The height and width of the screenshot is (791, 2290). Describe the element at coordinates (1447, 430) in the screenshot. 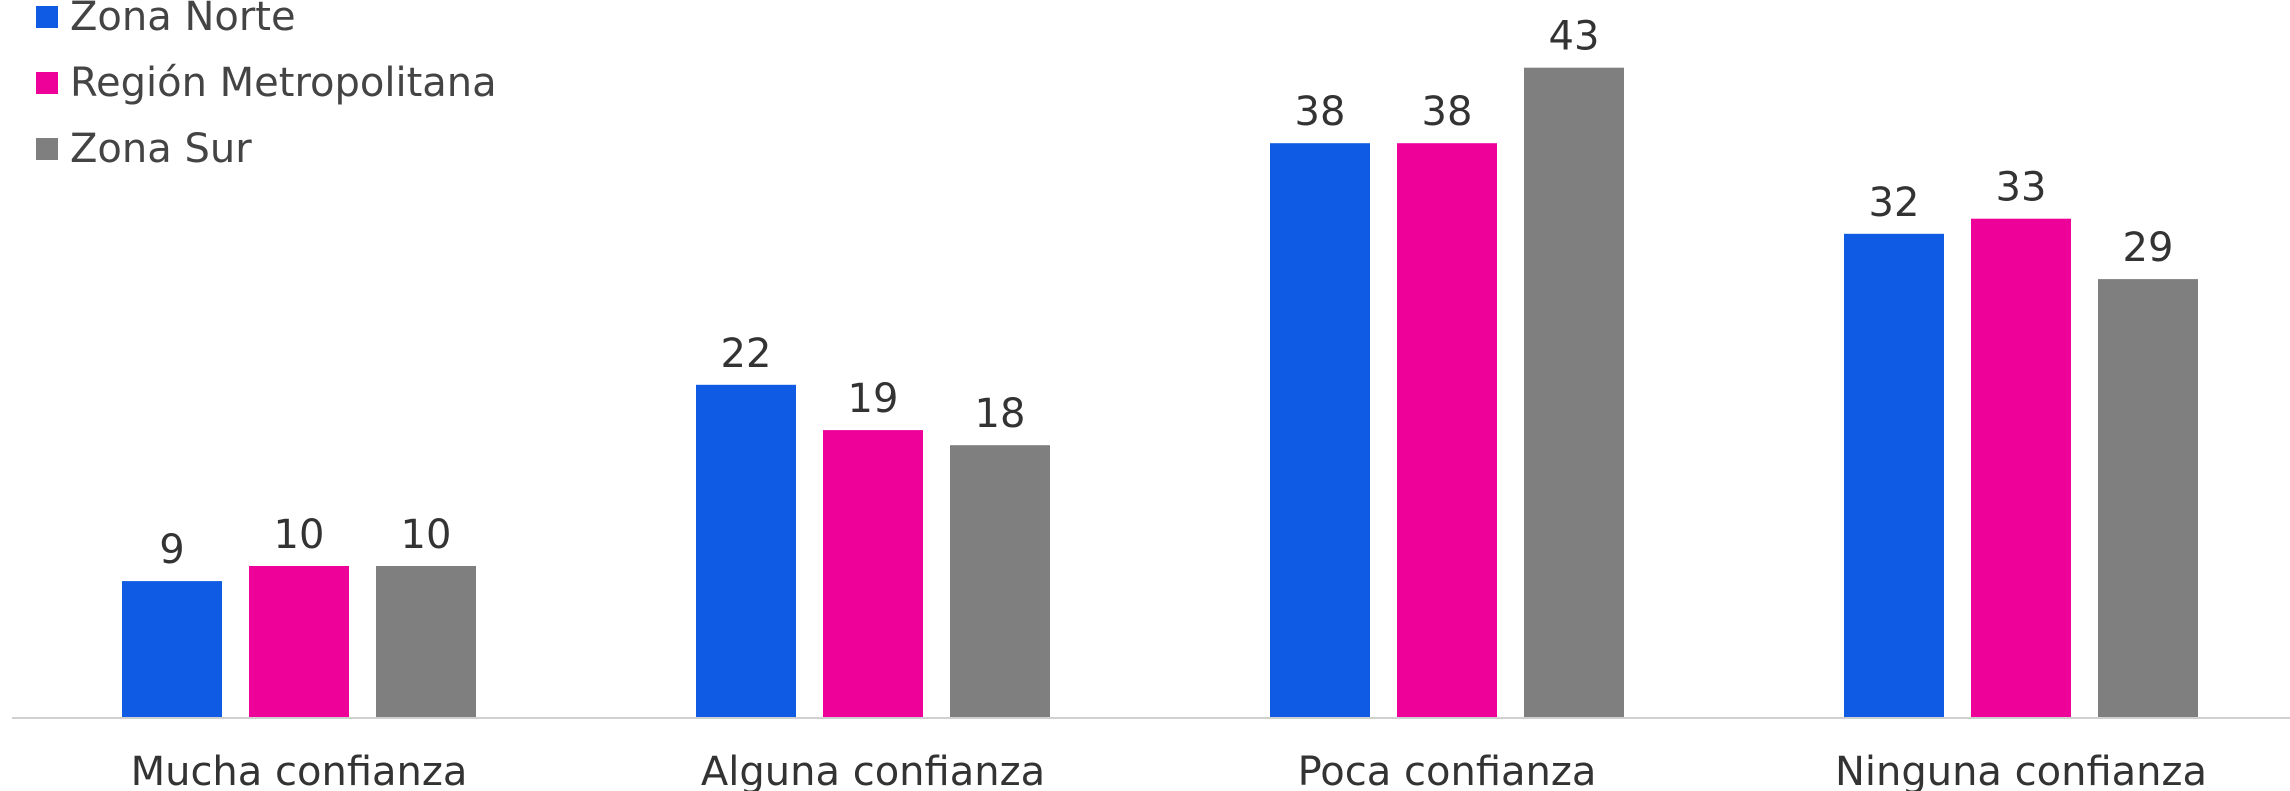

I see `bar-poca-confianza-region-metropolitana` at that location.